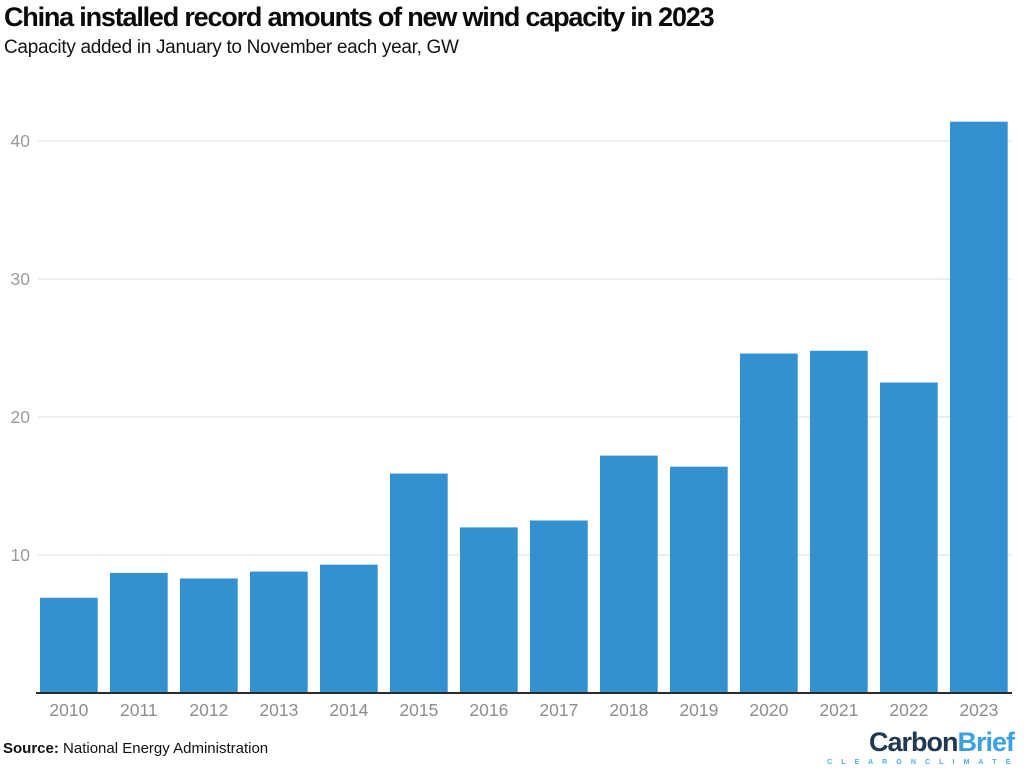  I want to click on bar-2015, so click(419, 583).